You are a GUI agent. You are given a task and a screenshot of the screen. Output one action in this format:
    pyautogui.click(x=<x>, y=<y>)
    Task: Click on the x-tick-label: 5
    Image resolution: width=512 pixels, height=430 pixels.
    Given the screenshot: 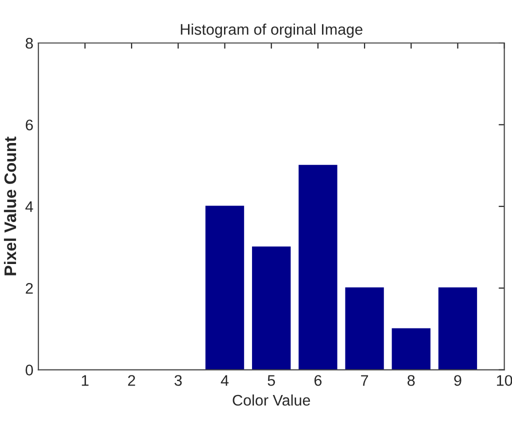 What is the action you would take?
    pyautogui.click(x=271, y=380)
    